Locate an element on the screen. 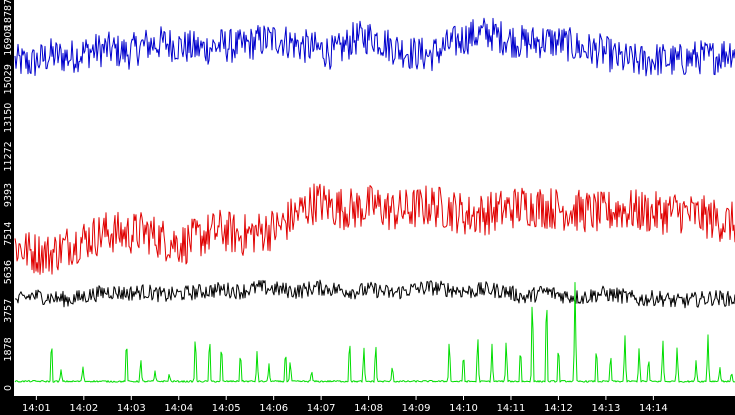 The image size is (735, 415). y-tick-label: 16908 is located at coordinates (8, 40).